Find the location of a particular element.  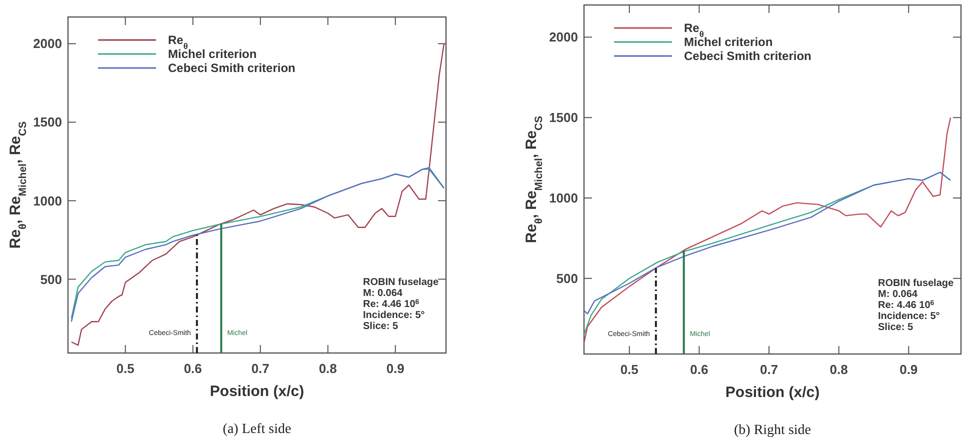

text: (b) Right side is located at coordinates (772, 430).